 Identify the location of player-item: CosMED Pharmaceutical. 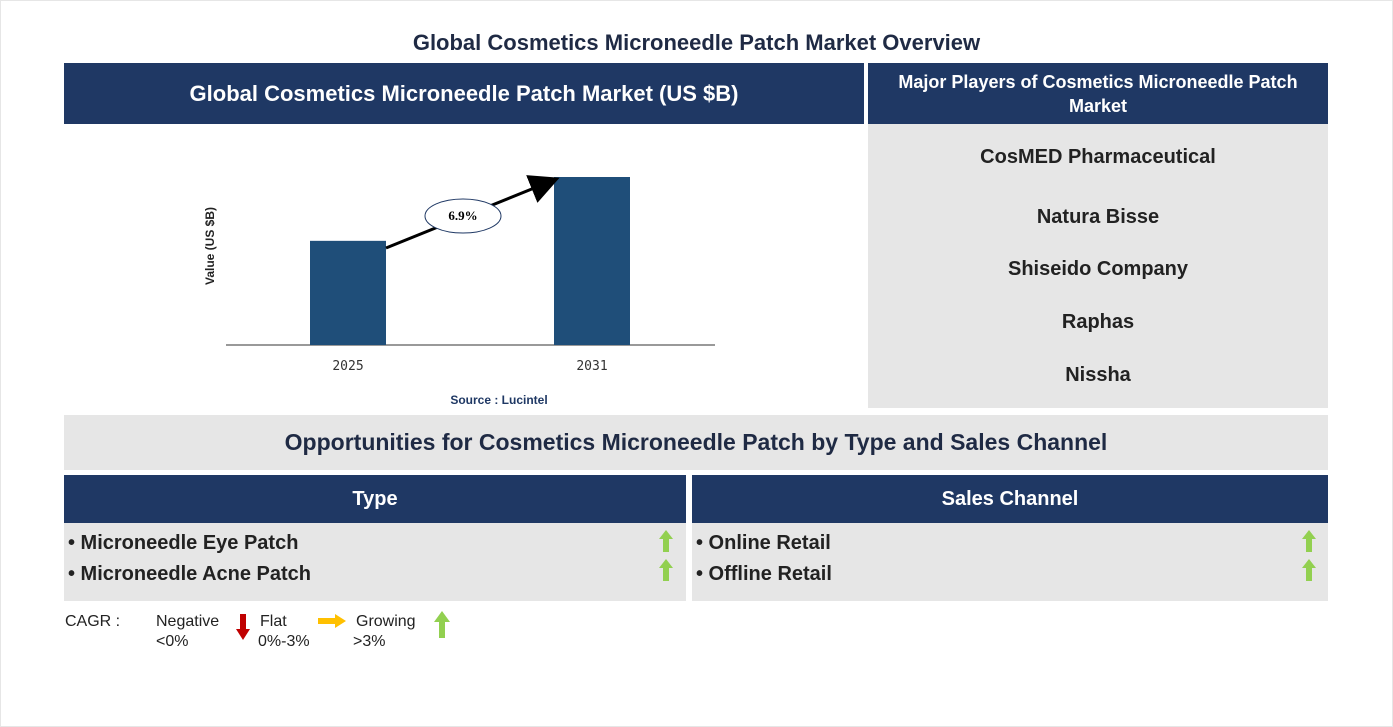
(1098, 157).